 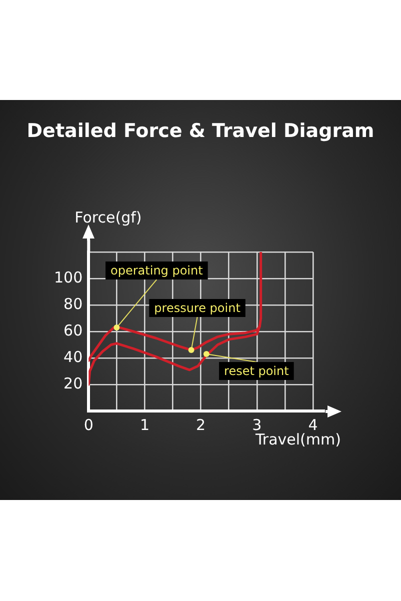 What do you see at coordinates (201, 131) in the screenshot?
I see `chart-title: Detailed Force & Travel Diagram` at bounding box center [201, 131].